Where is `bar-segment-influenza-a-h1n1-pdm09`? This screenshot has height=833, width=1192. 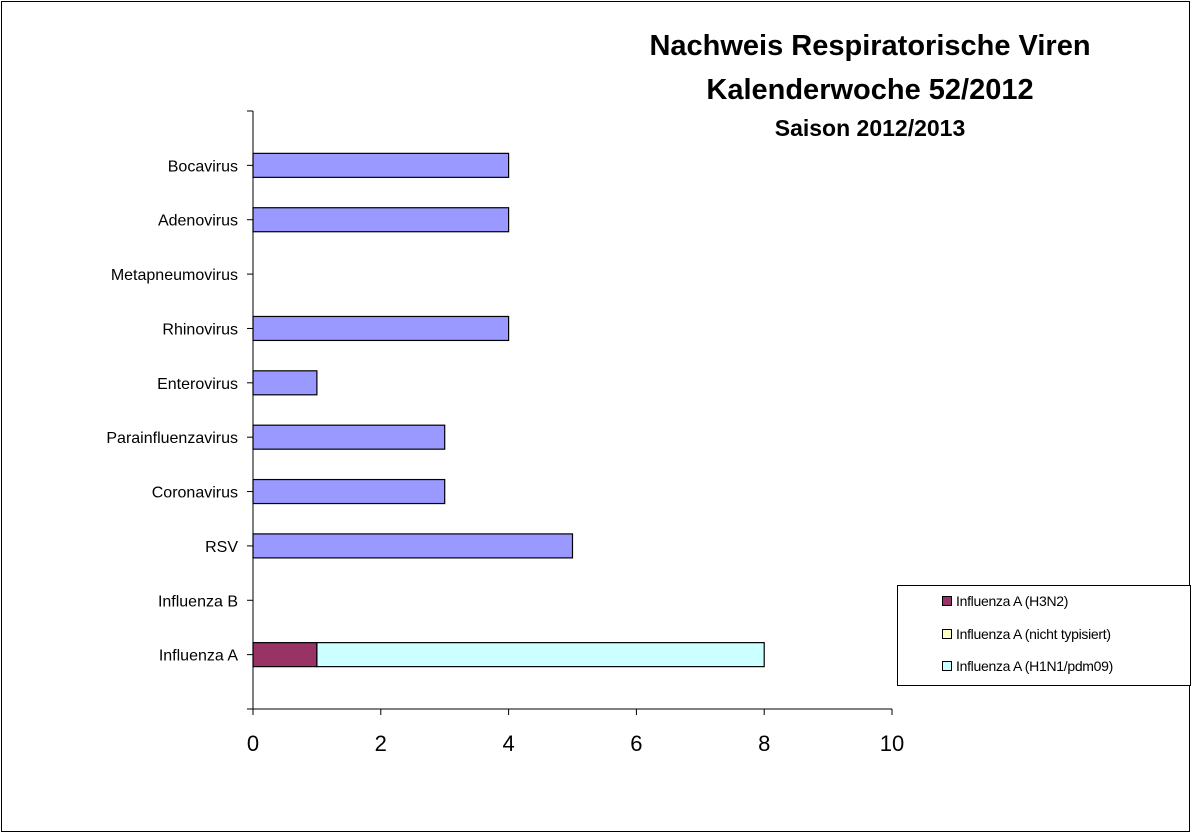
bar-segment-influenza-a-h1n1-pdm09 is located at coordinates (540, 655).